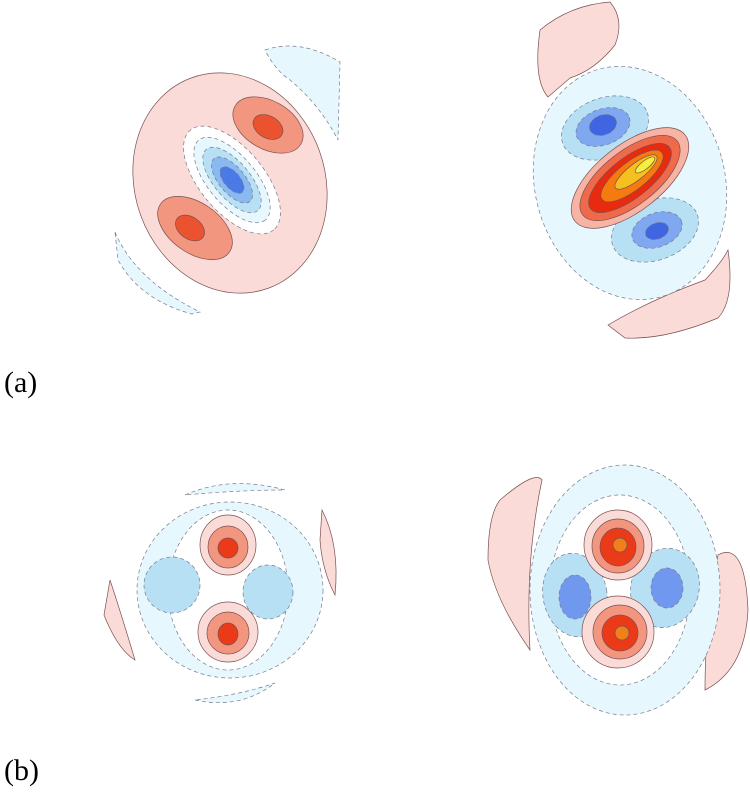 The height and width of the screenshot is (792, 750). What do you see at coordinates (227, 180) in the screenshot?
I see `contour-plot-a-left` at bounding box center [227, 180].